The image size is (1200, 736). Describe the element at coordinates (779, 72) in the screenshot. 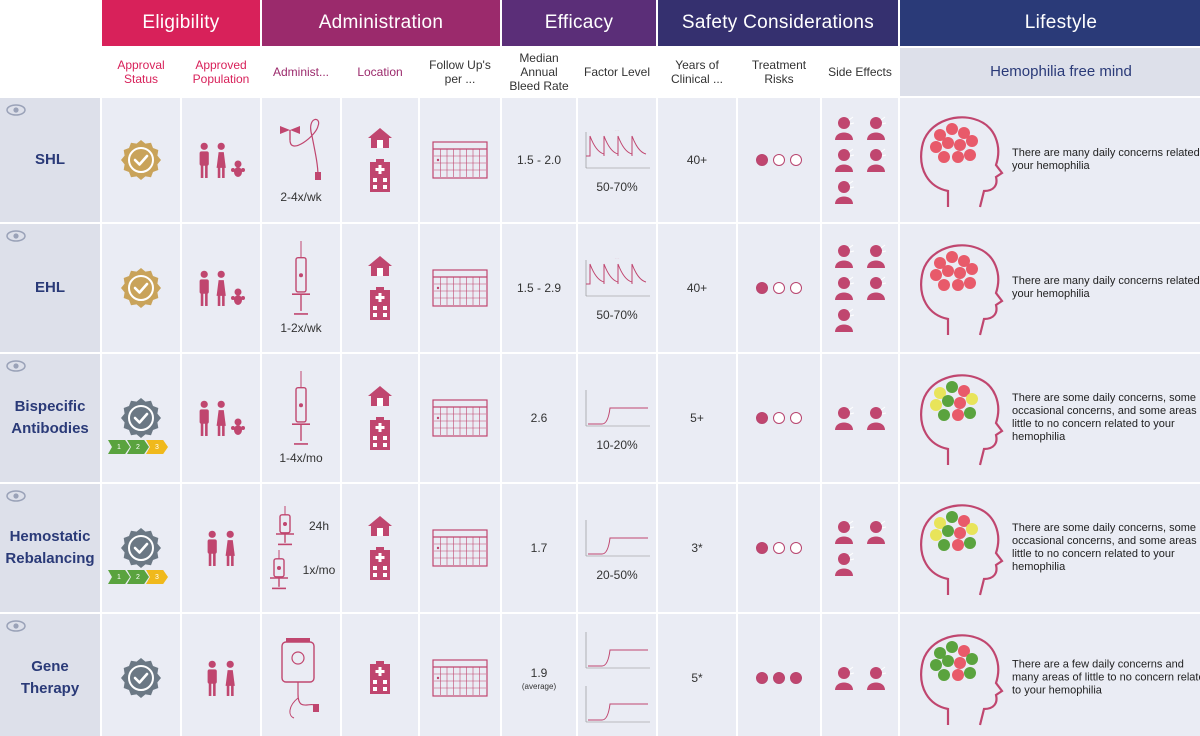

I see `col-treatment-risks: Treatment Risks` at that location.